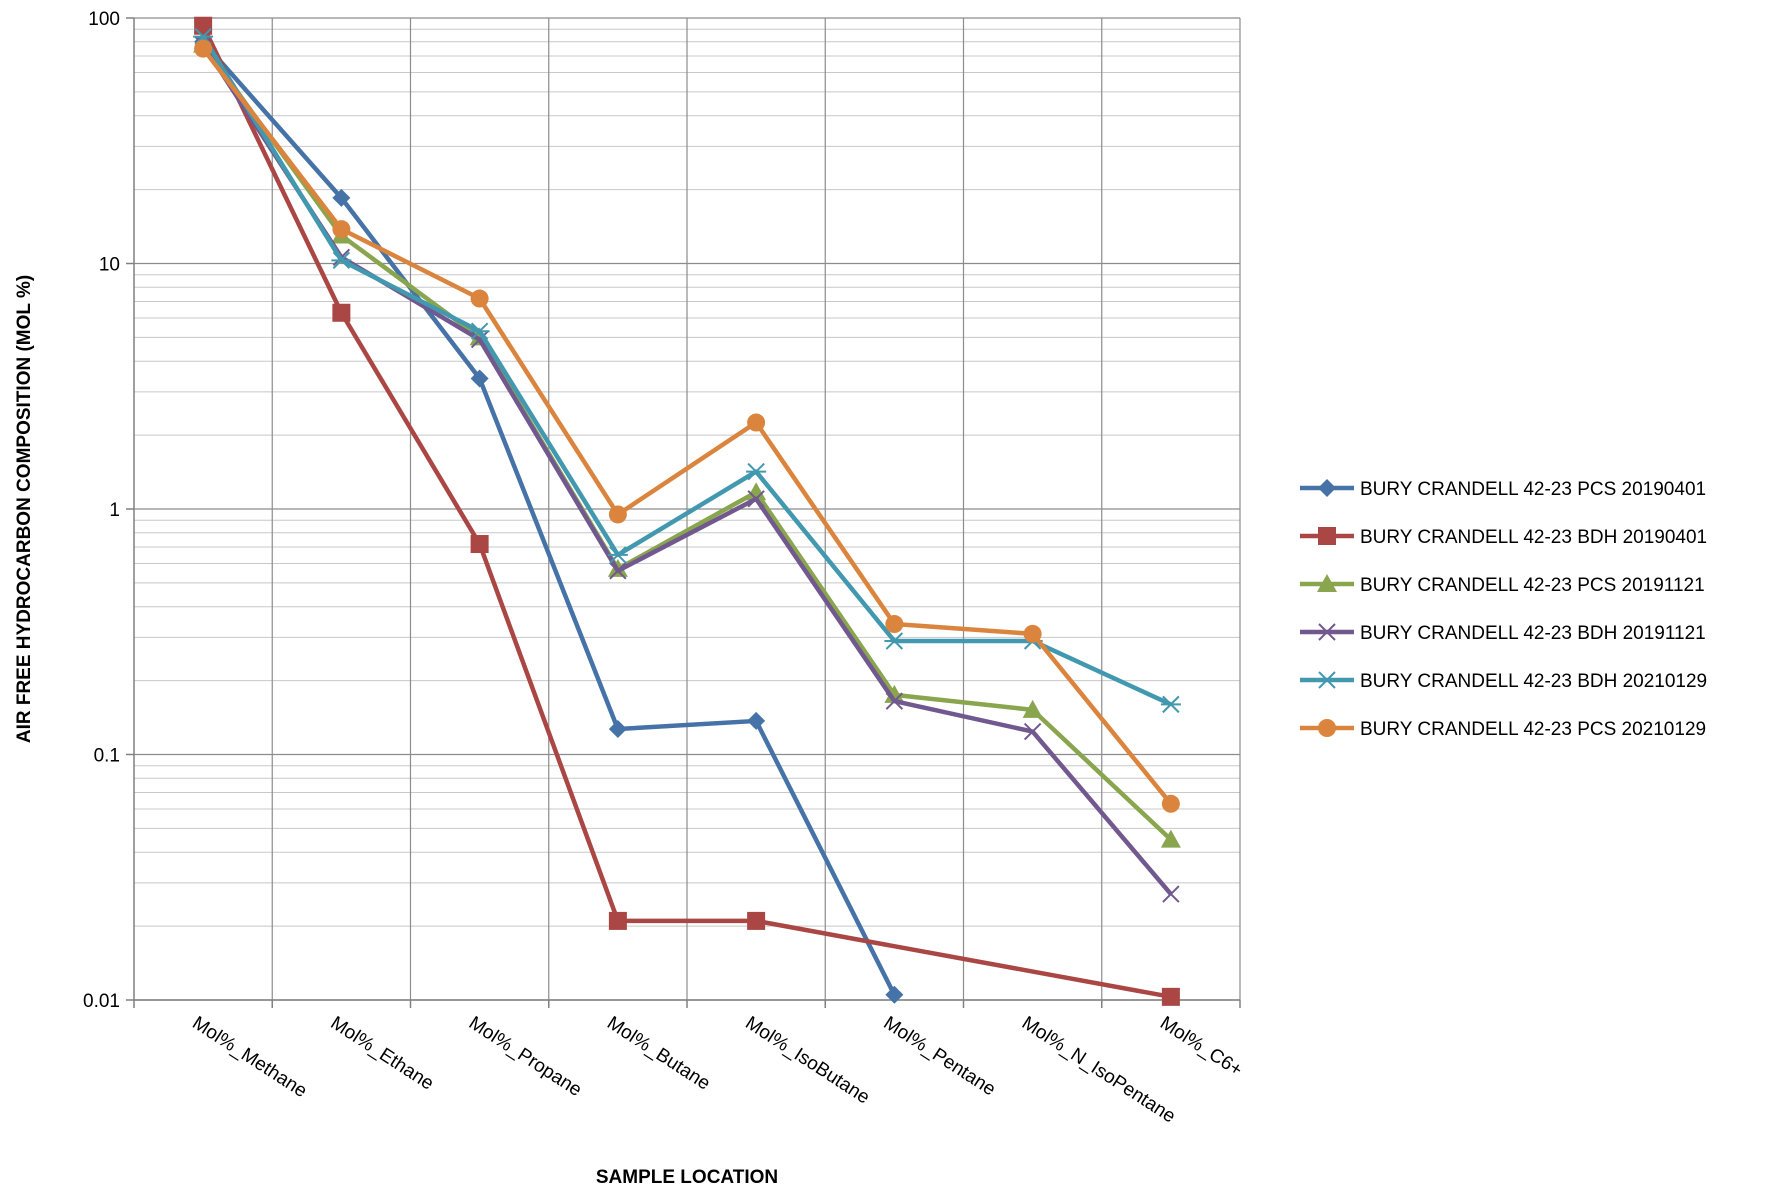 The height and width of the screenshot is (1195, 1789). I want to click on x-tick-label: Mol%_C6+, so click(1201, 1047).